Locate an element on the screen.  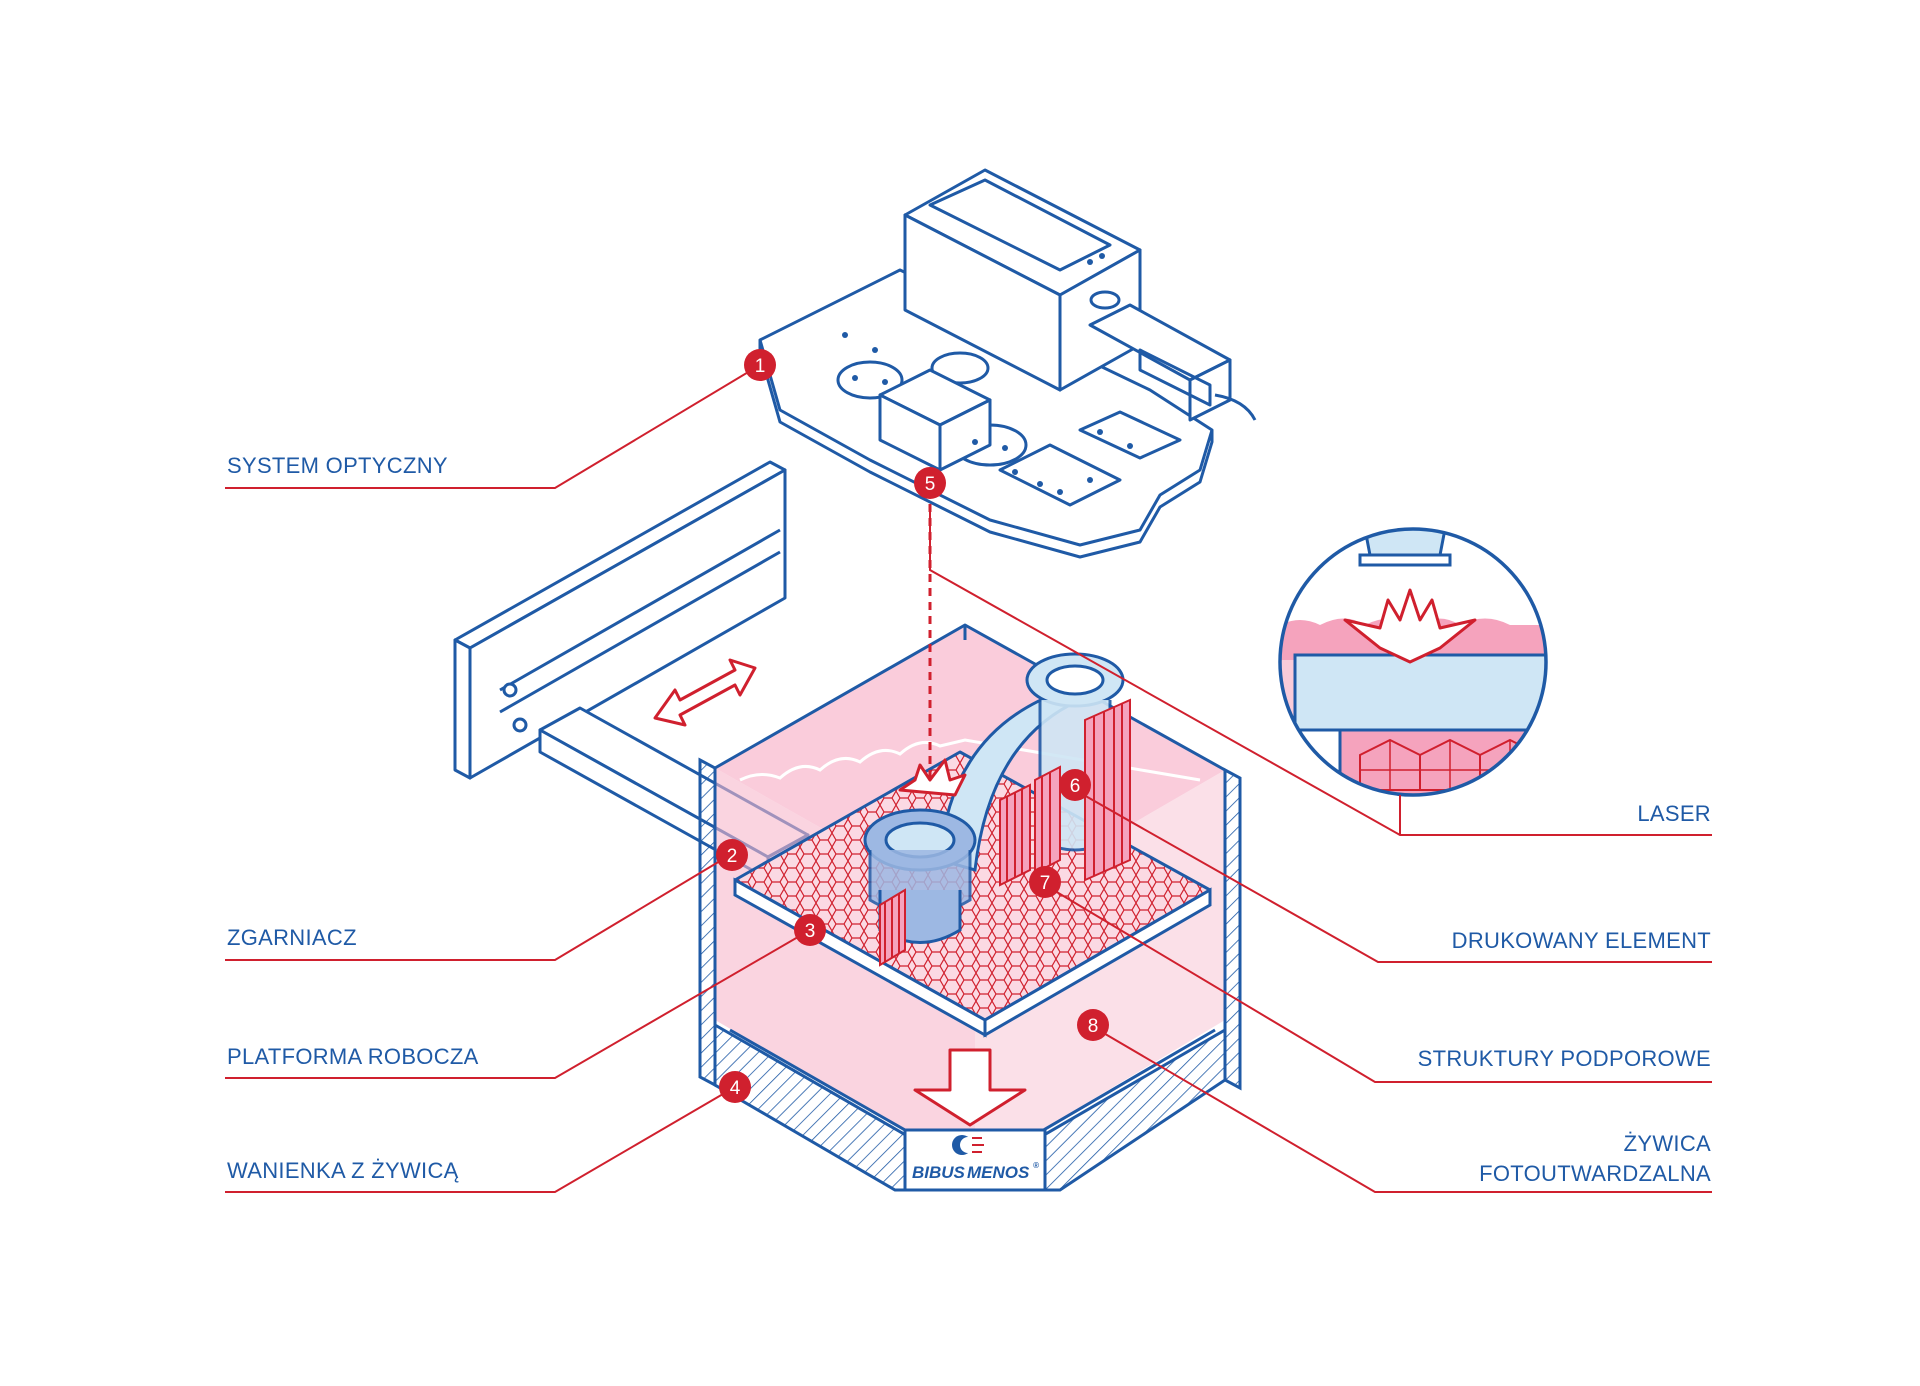
svg-text: 3 is located at coordinates (810, 931).